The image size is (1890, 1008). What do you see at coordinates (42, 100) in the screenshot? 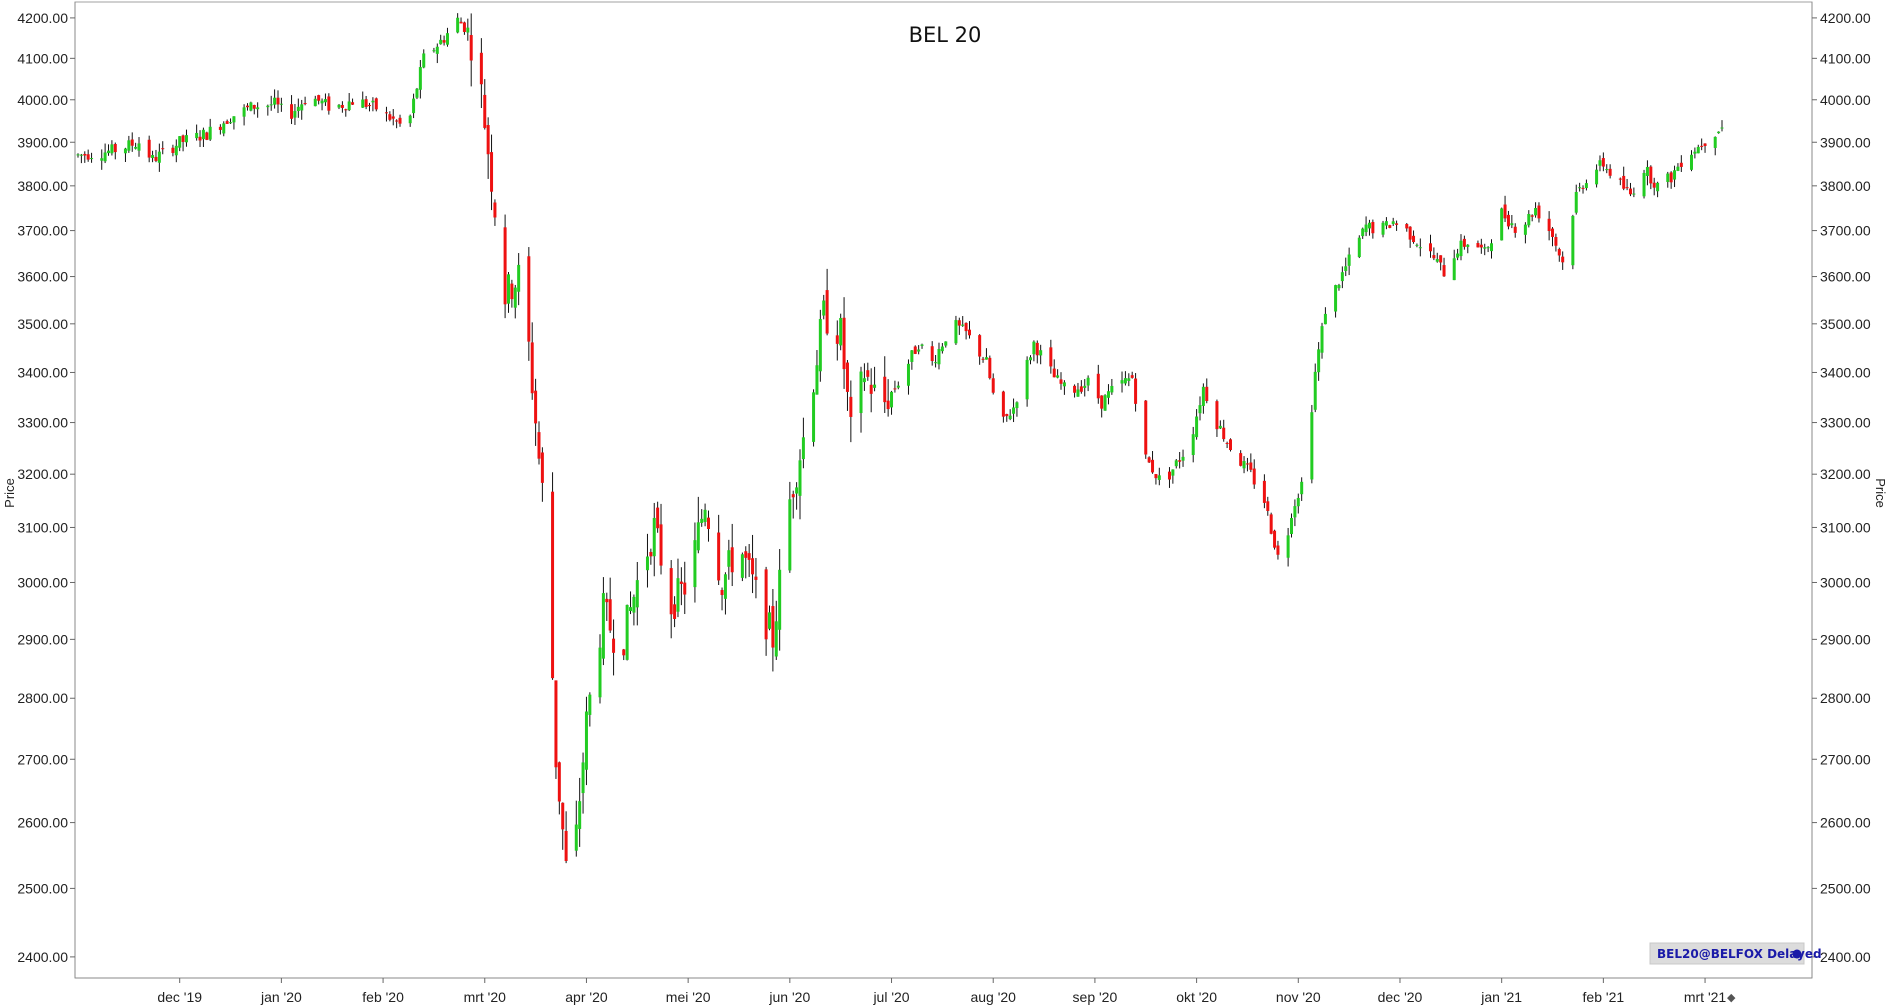
I see `y-tick-label-left: 4000.00` at bounding box center [42, 100].